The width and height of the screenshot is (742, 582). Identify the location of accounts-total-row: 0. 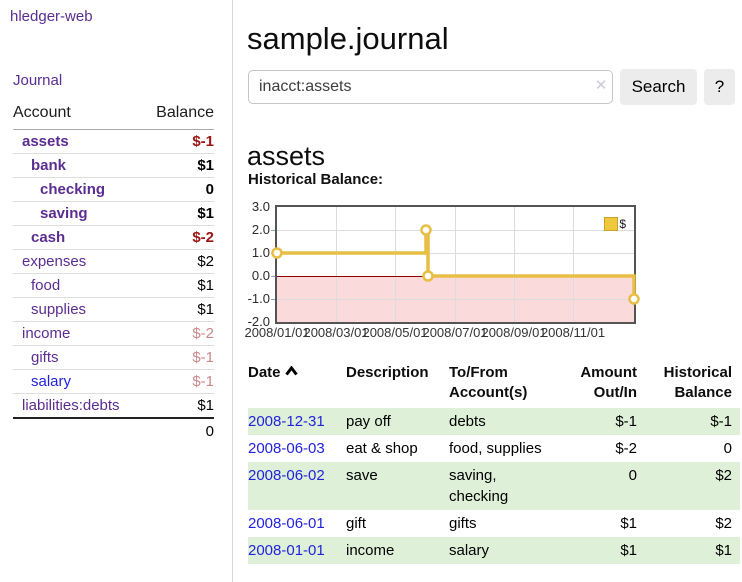
(113, 430).